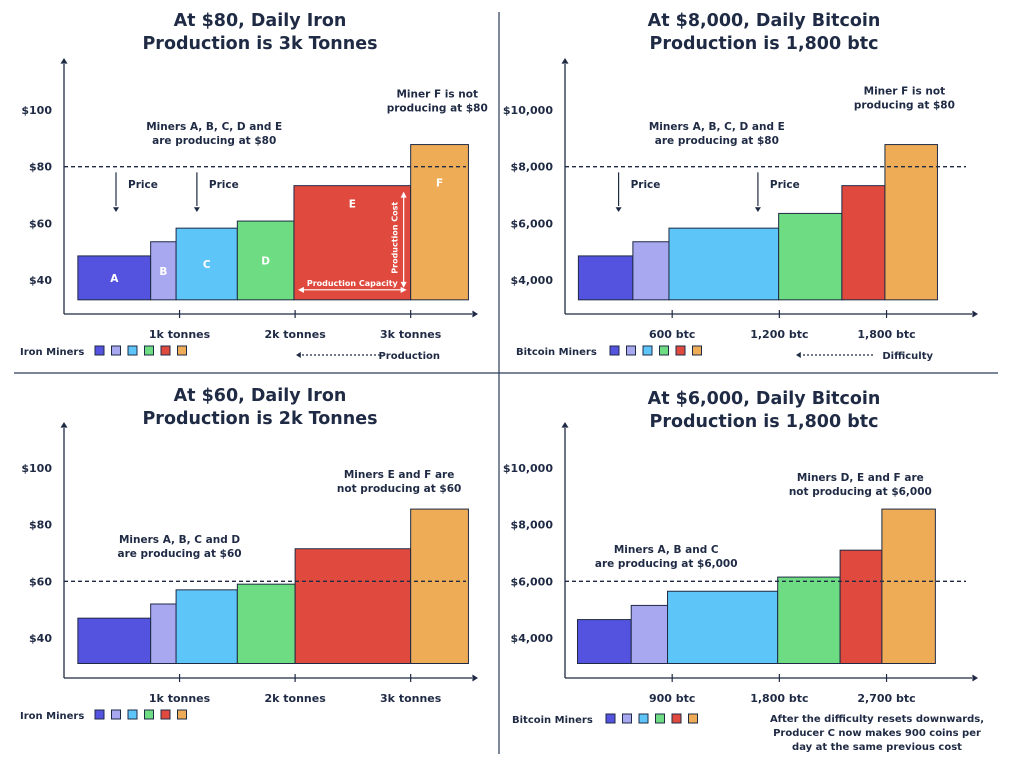 This screenshot has height=768, width=1024. Describe the element at coordinates (886, 698) in the screenshot. I see `x-tick-label-line: 2,700 btc` at that location.